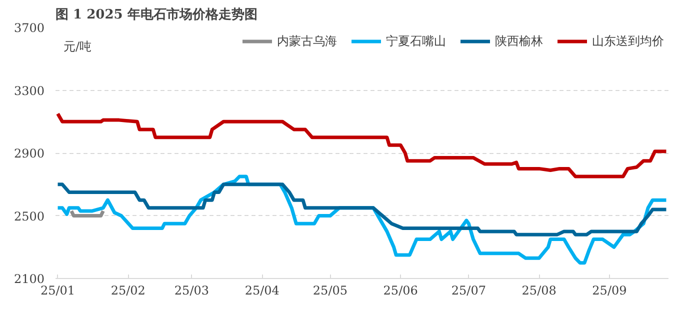 The width and height of the screenshot is (680, 320). Describe the element at coordinates (29, 91) in the screenshot. I see `y-tick-label: 3300` at that location.